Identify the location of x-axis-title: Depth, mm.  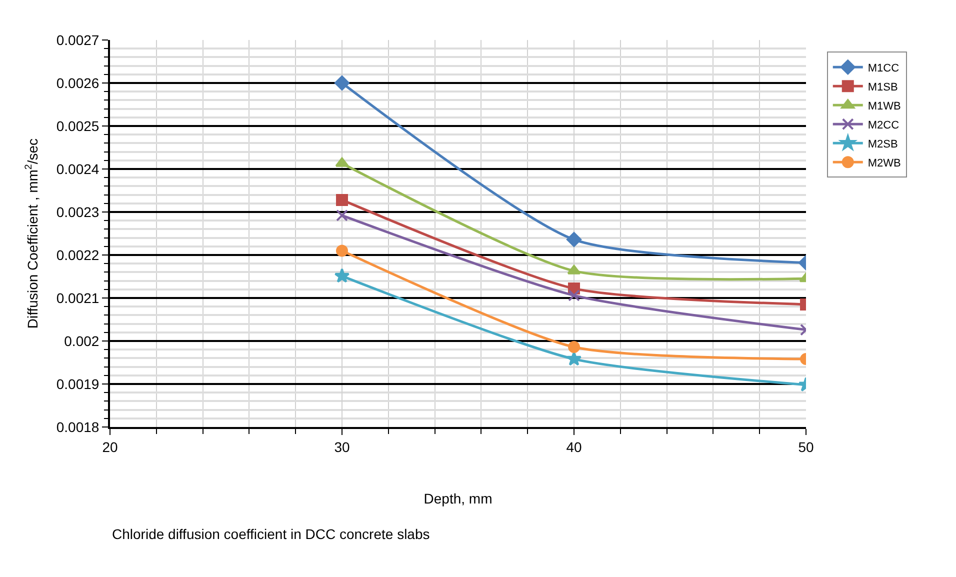
(458, 498).